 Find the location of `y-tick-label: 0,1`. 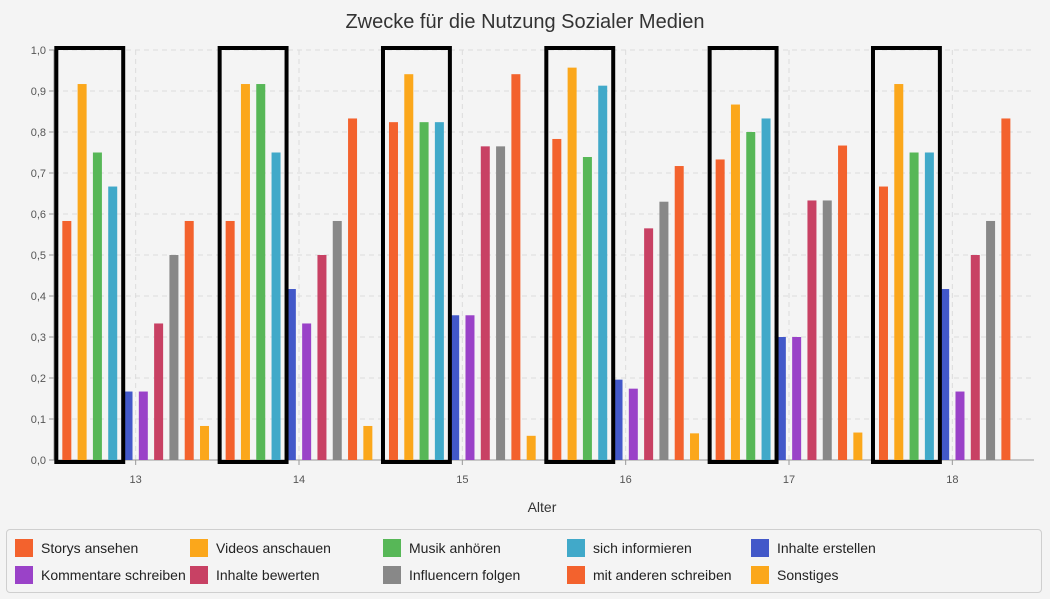

y-tick-label: 0,1 is located at coordinates (38, 420).